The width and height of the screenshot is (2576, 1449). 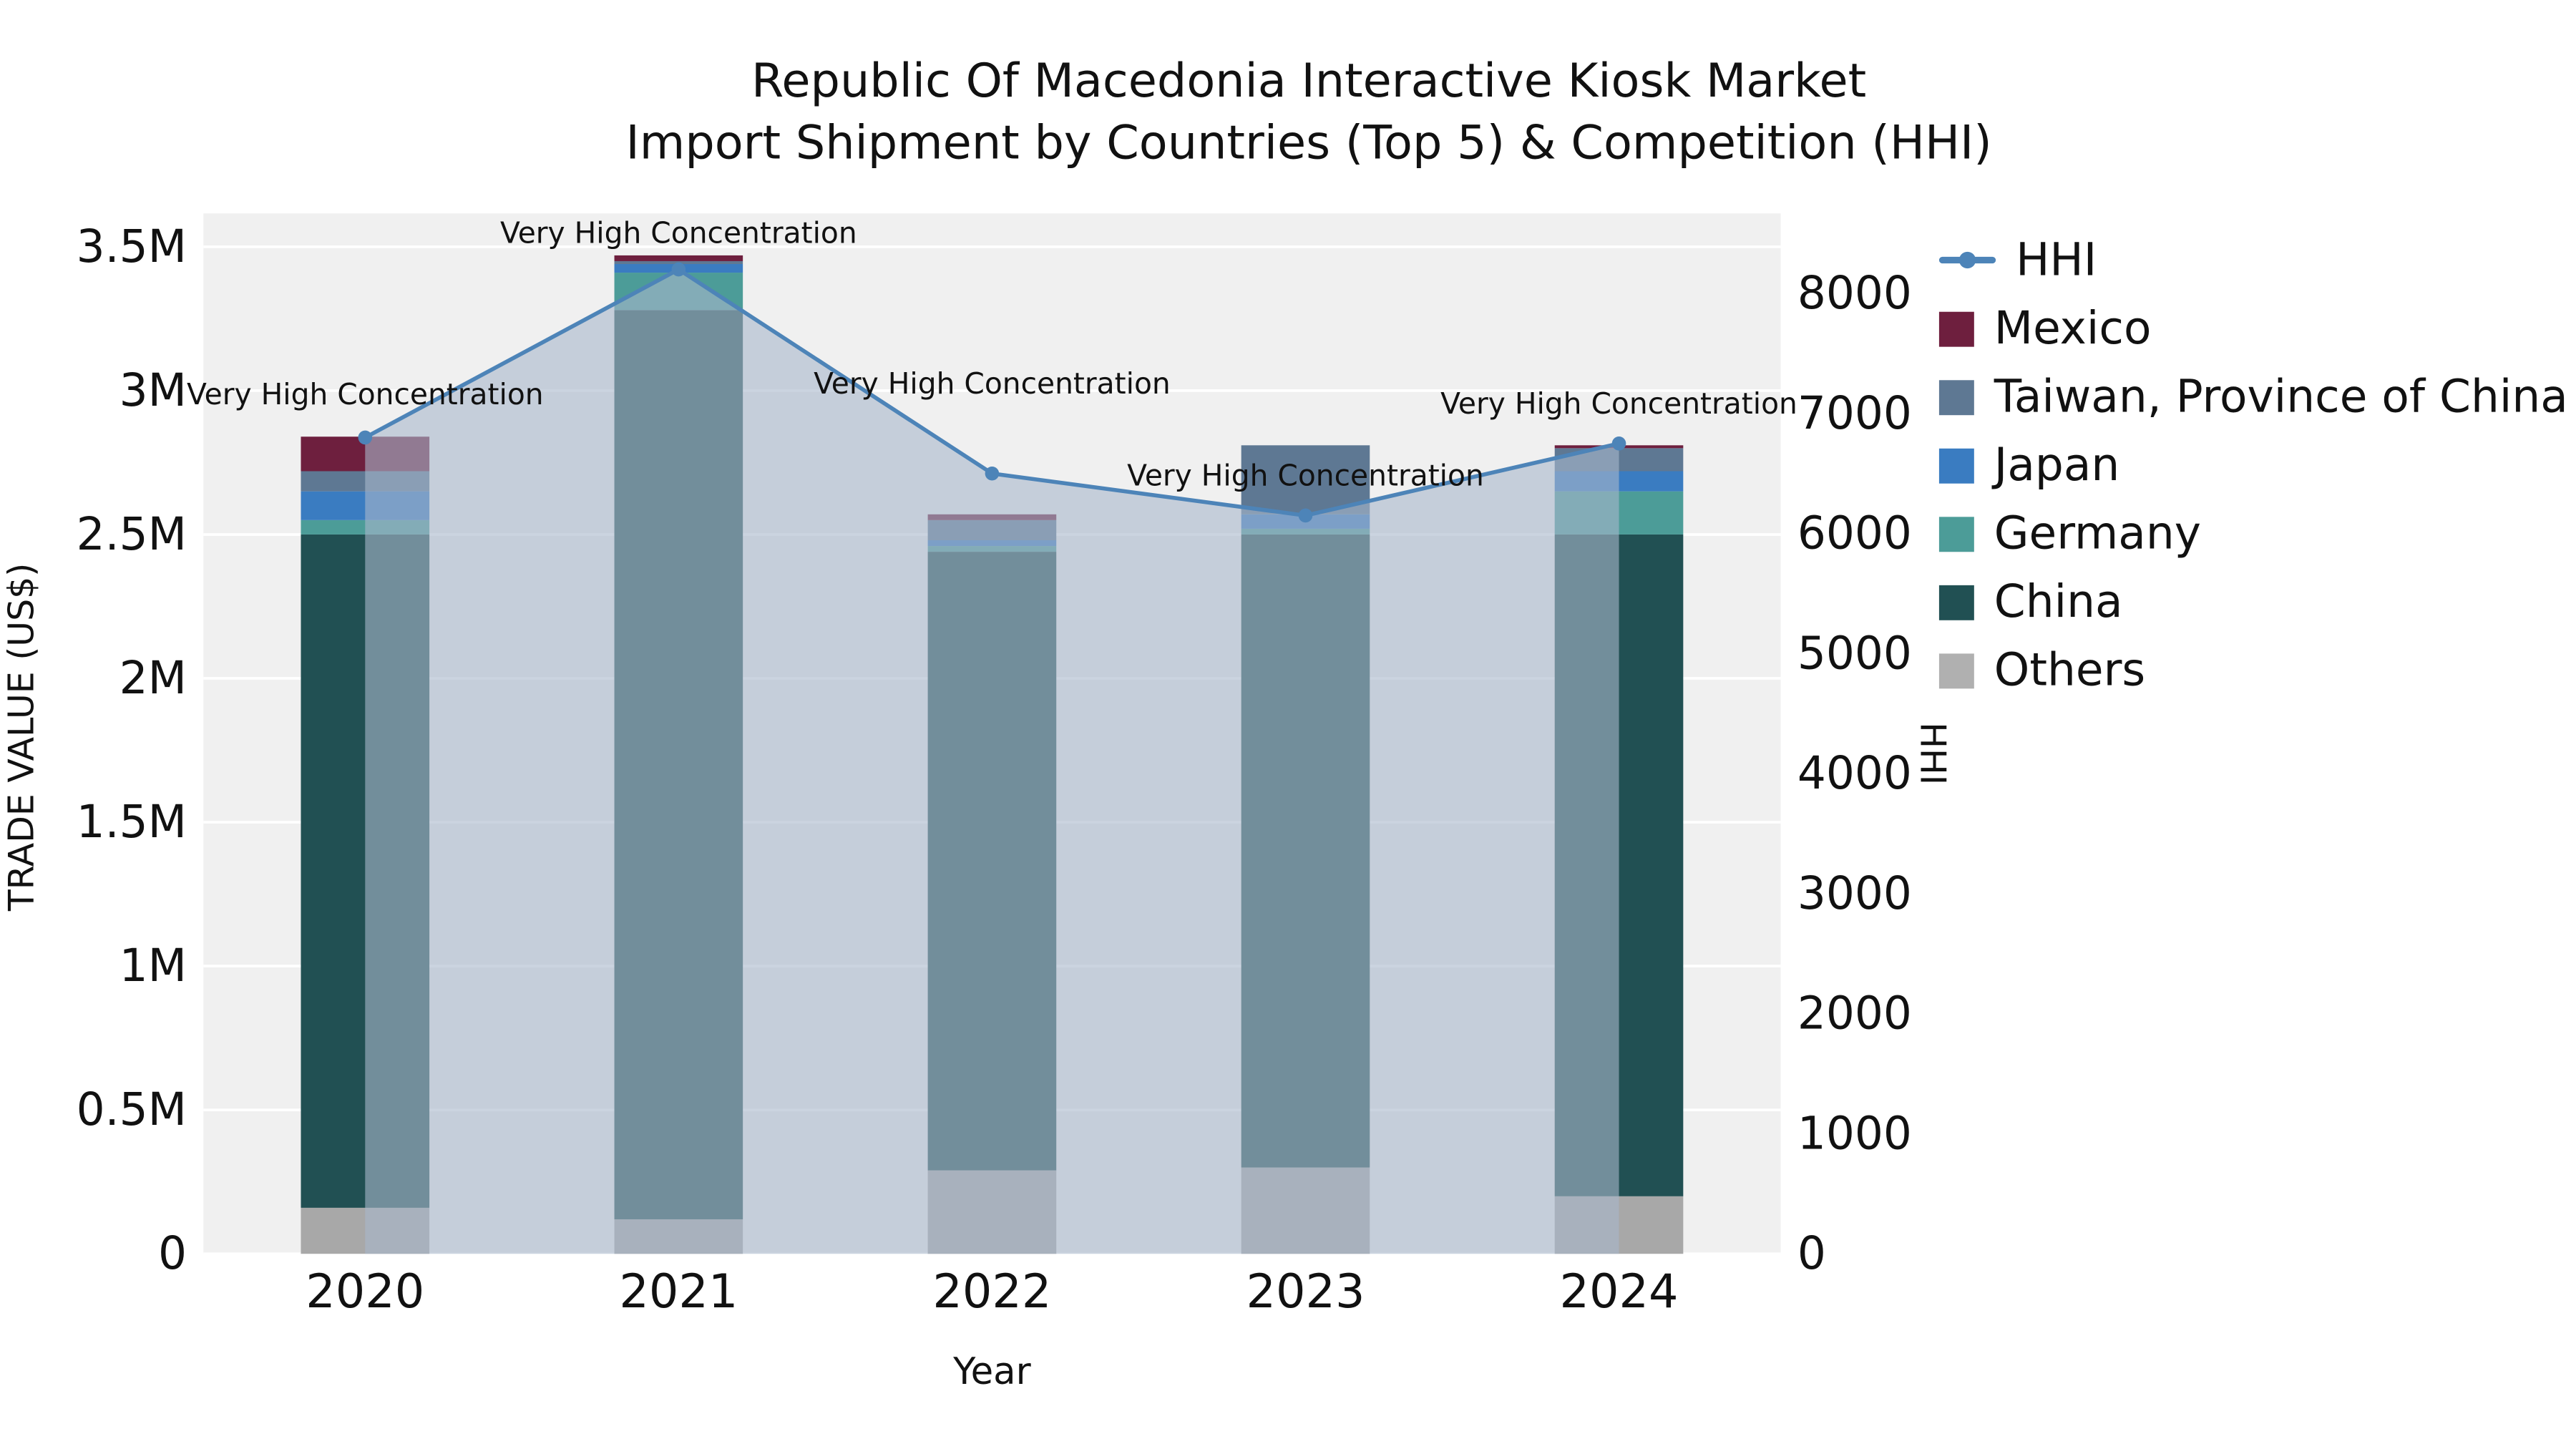 I want to click on annotation-2024: Very High Concentration, so click(x=1618, y=403).